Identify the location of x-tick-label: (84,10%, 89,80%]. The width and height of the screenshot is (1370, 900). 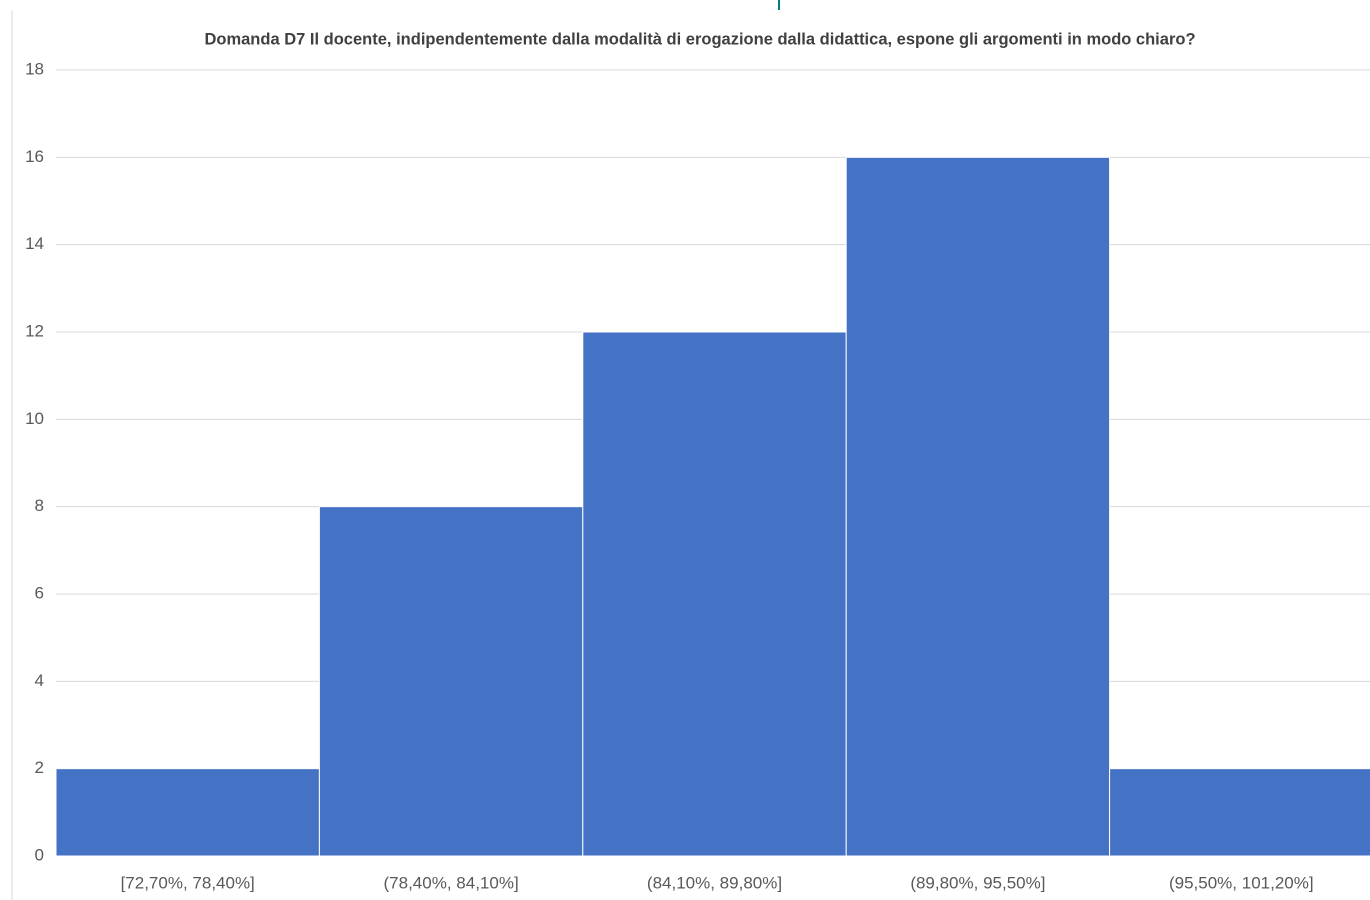
(714, 882).